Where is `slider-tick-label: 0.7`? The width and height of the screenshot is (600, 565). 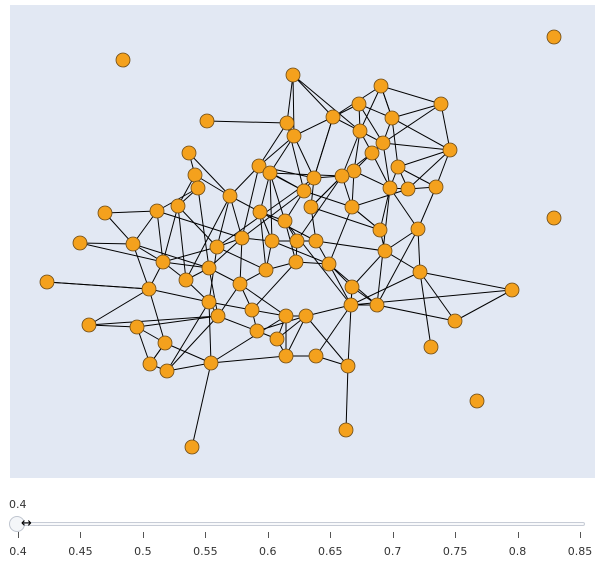 slider-tick-label: 0.7 is located at coordinates (392, 551).